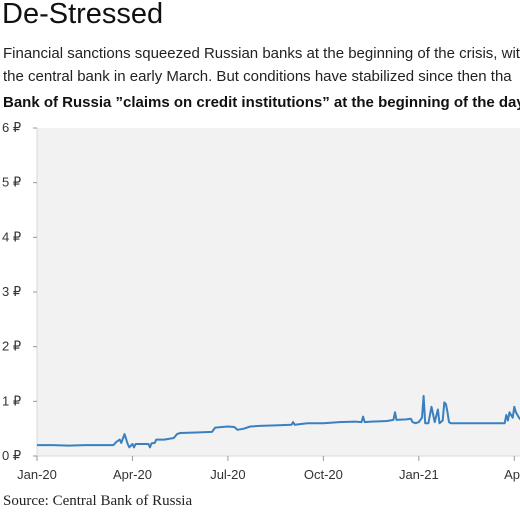 This screenshot has height=520, width=520. I want to click on y-tick-label: 6 ₽, so click(11, 127).